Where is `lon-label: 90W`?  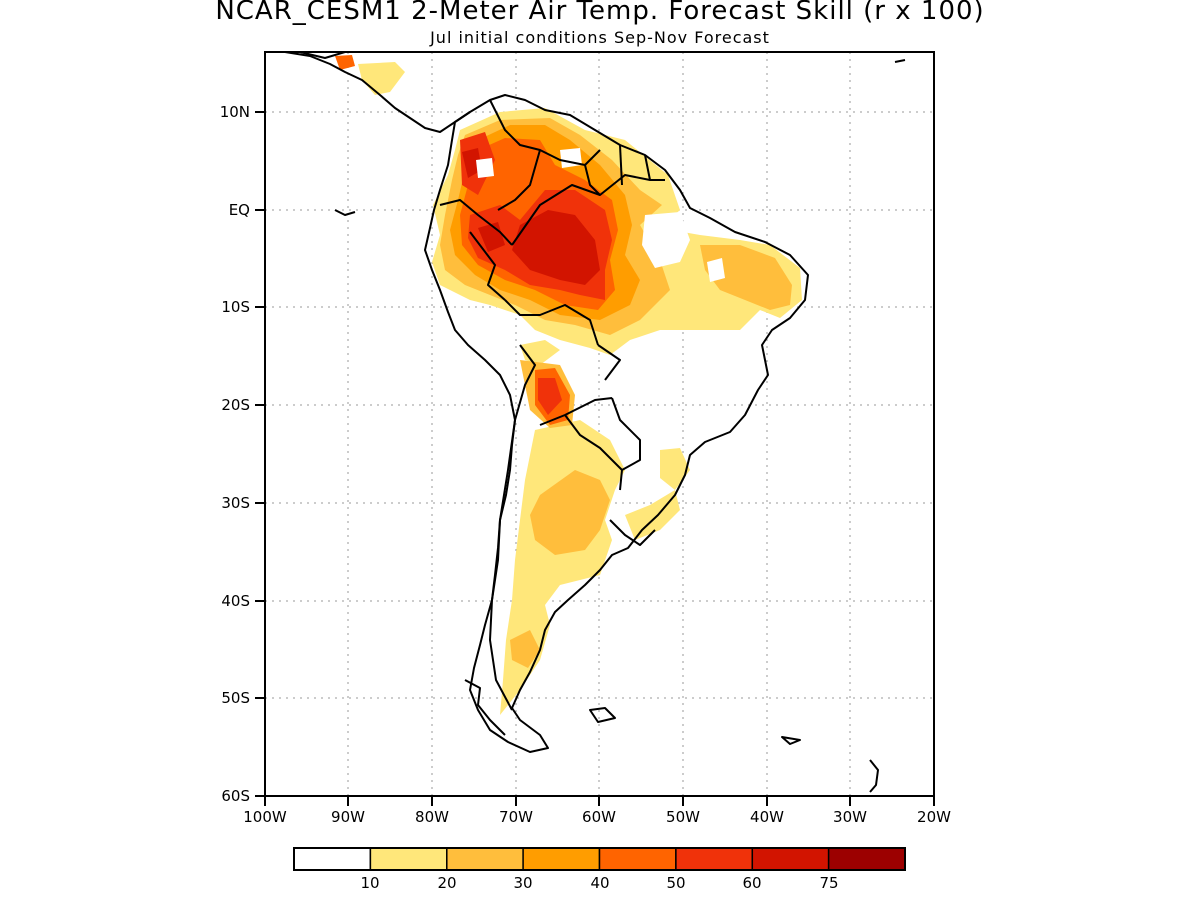
lon-label: 90W is located at coordinates (348, 817).